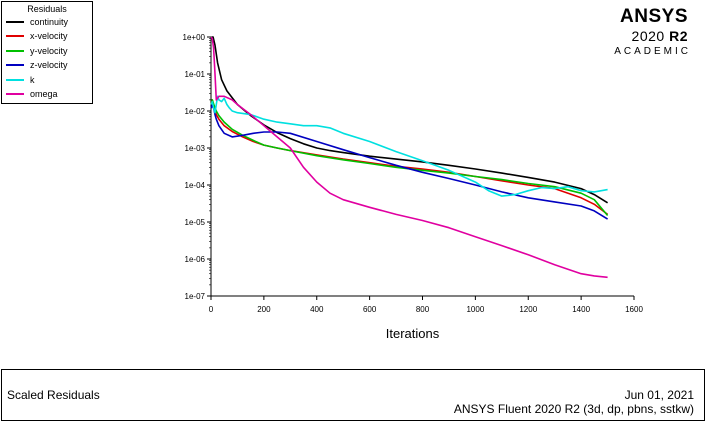  Describe the element at coordinates (654, 16) in the screenshot. I see `brand-name: ANSYS` at that location.